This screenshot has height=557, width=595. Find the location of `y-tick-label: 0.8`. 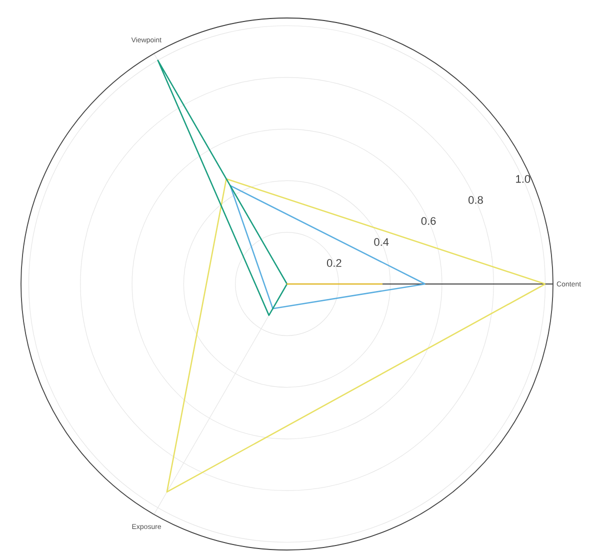

y-tick-label: 0.8 is located at coordinates (475, 200).